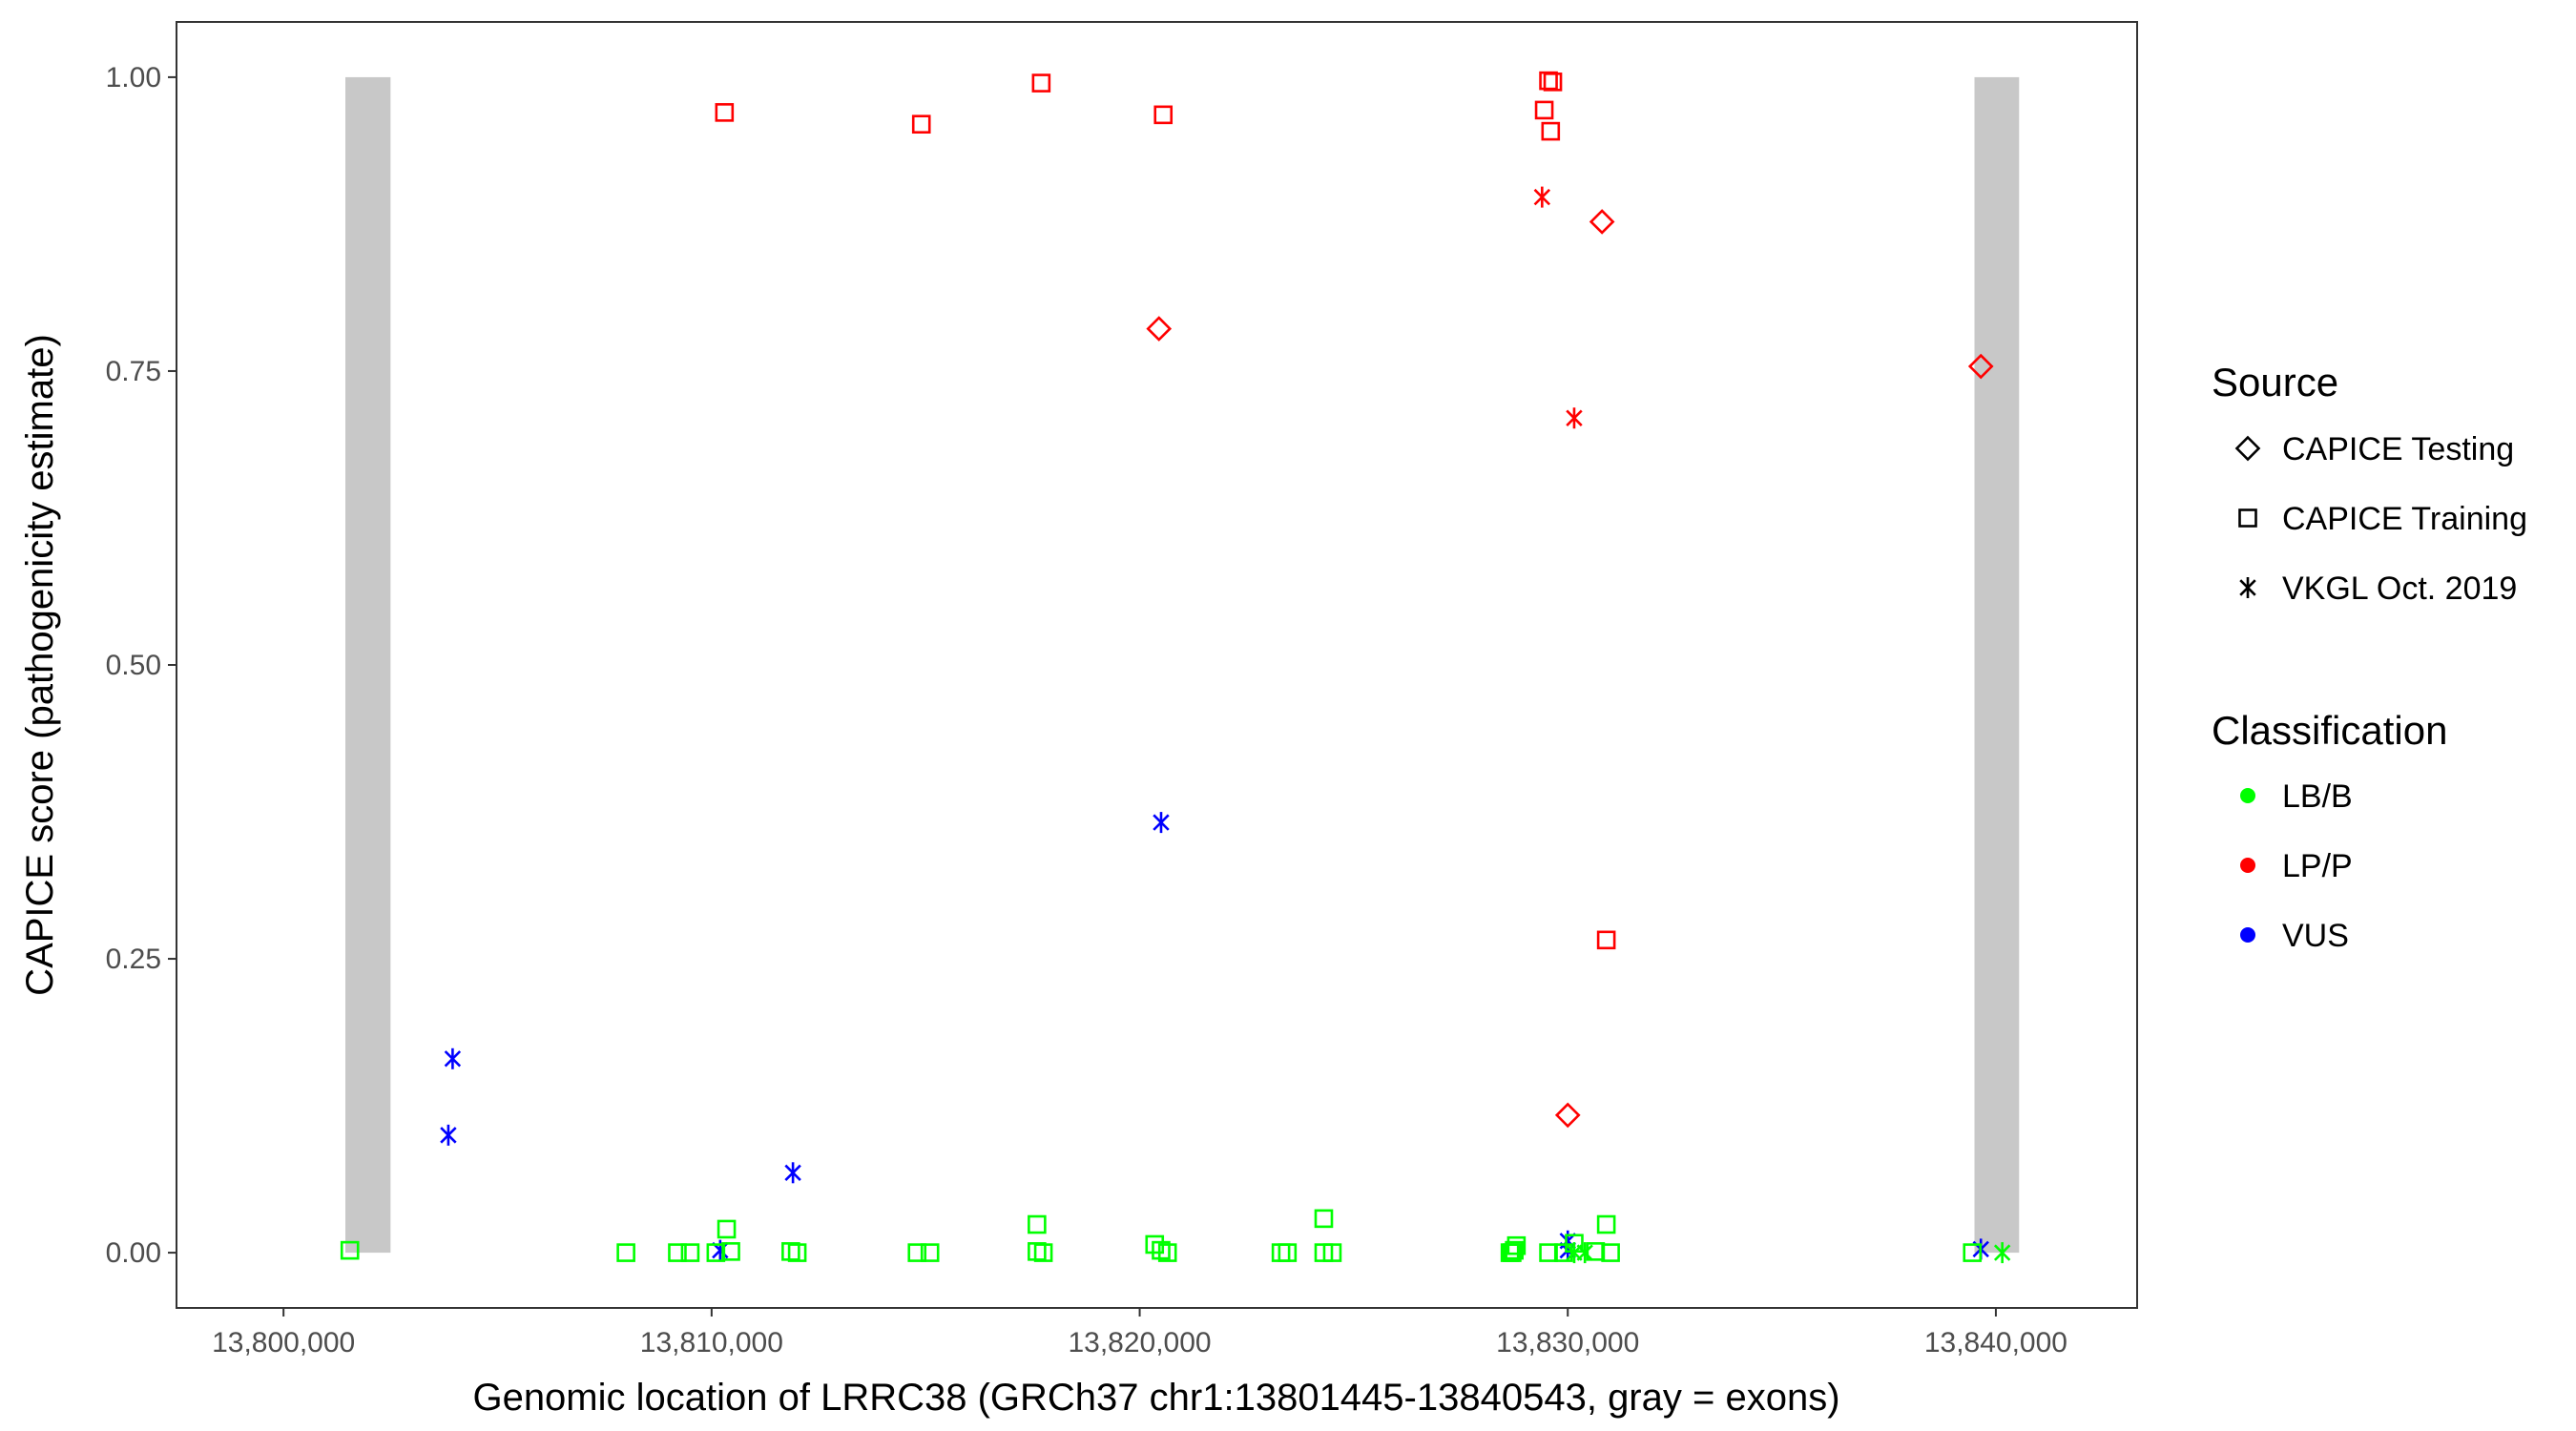 This screenshot has width=2576, height=1431. What do you see at coordinates (1567, 1342) in the screenshot?
I see `x-tick-label: 13,830,000` at bounding box center [1567, 1342].